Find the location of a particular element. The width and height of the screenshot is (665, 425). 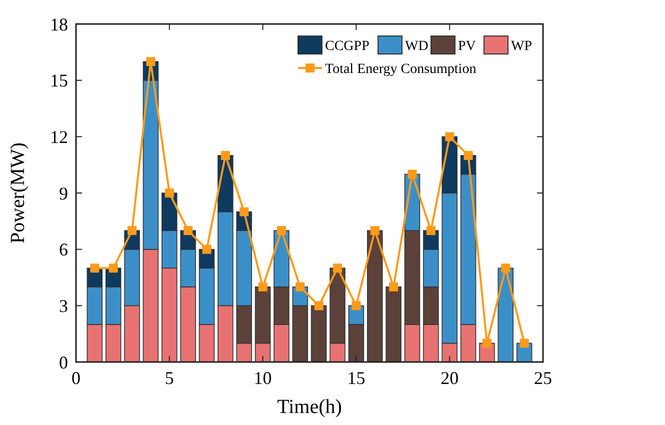

y-axis-title: Power(MW) is located at coordinates (18, 193).